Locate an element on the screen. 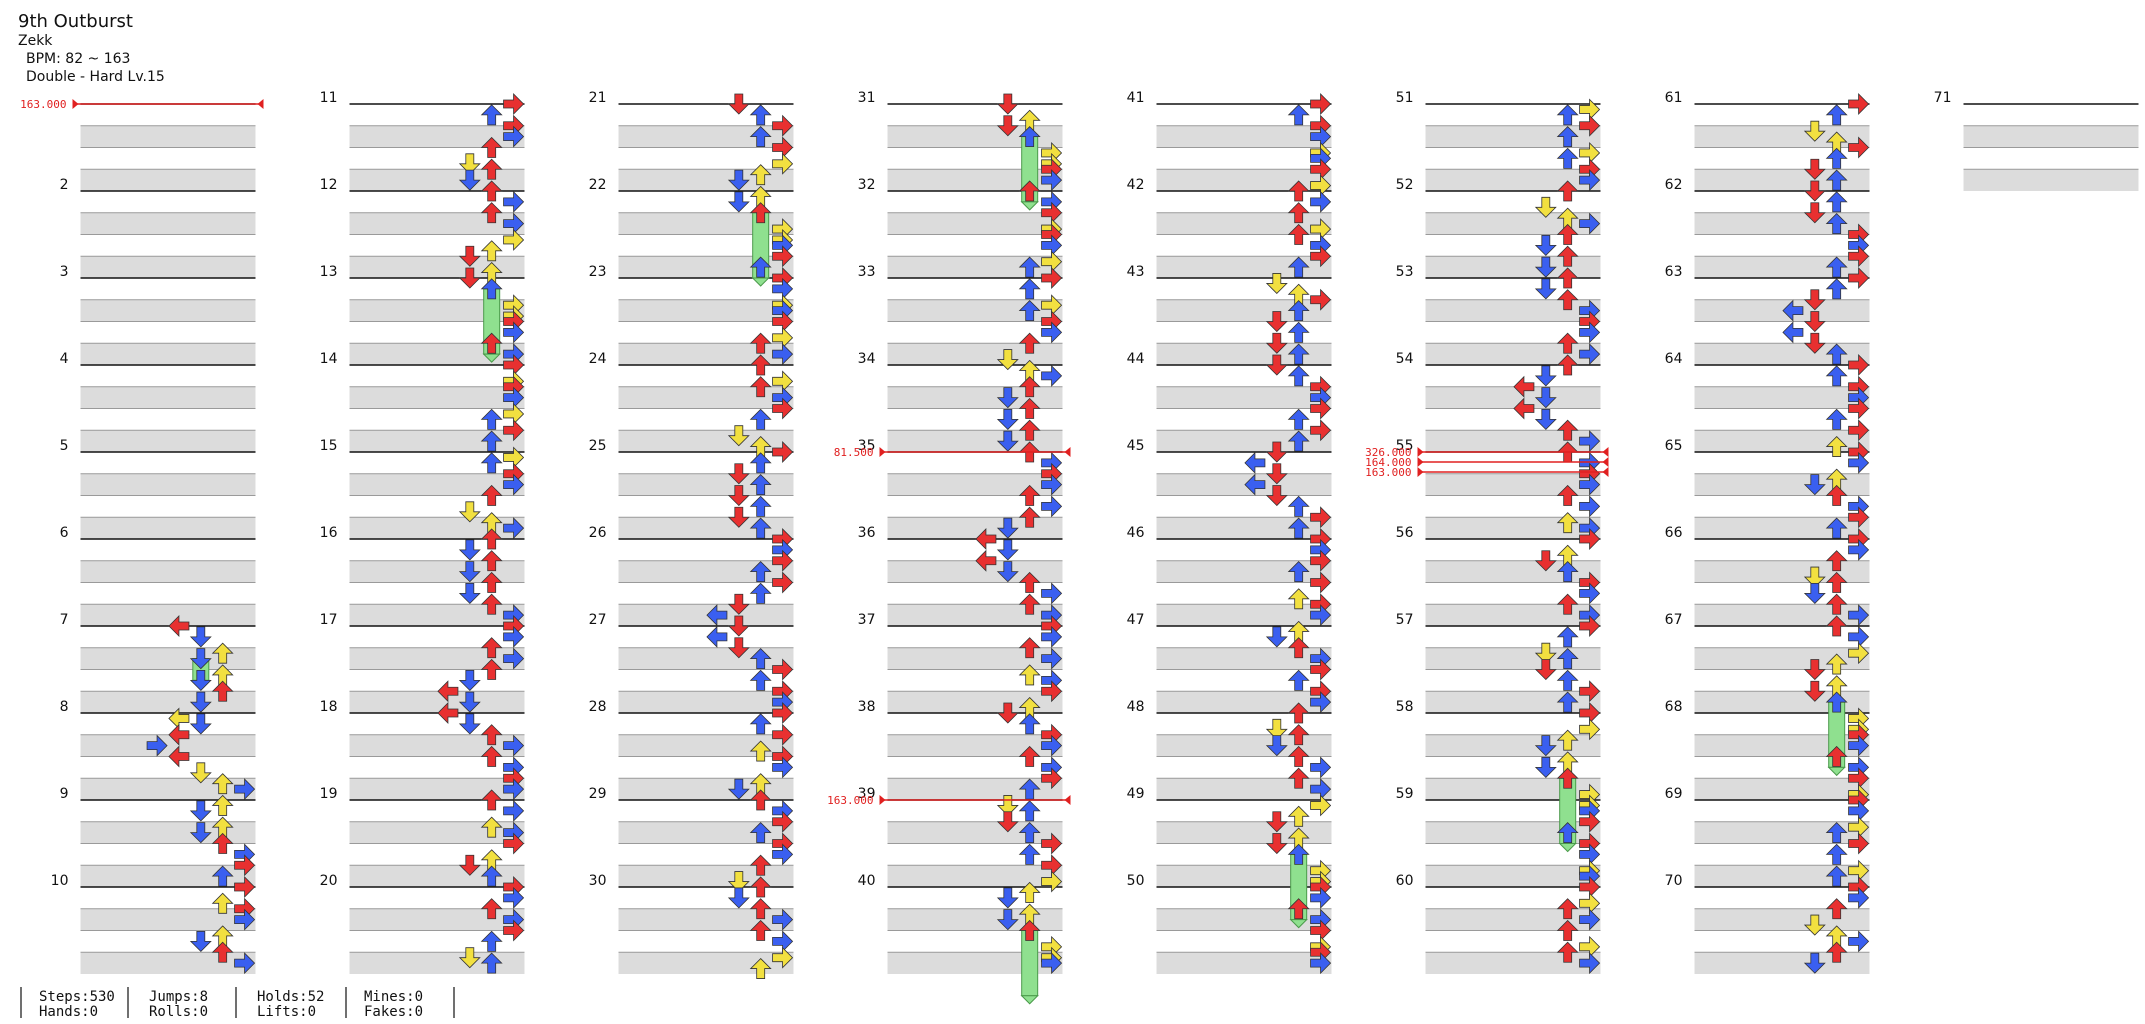 The height and width of the screenshot is (1024, 2145). measure-number: 8 is located at coordinates (64, 707).